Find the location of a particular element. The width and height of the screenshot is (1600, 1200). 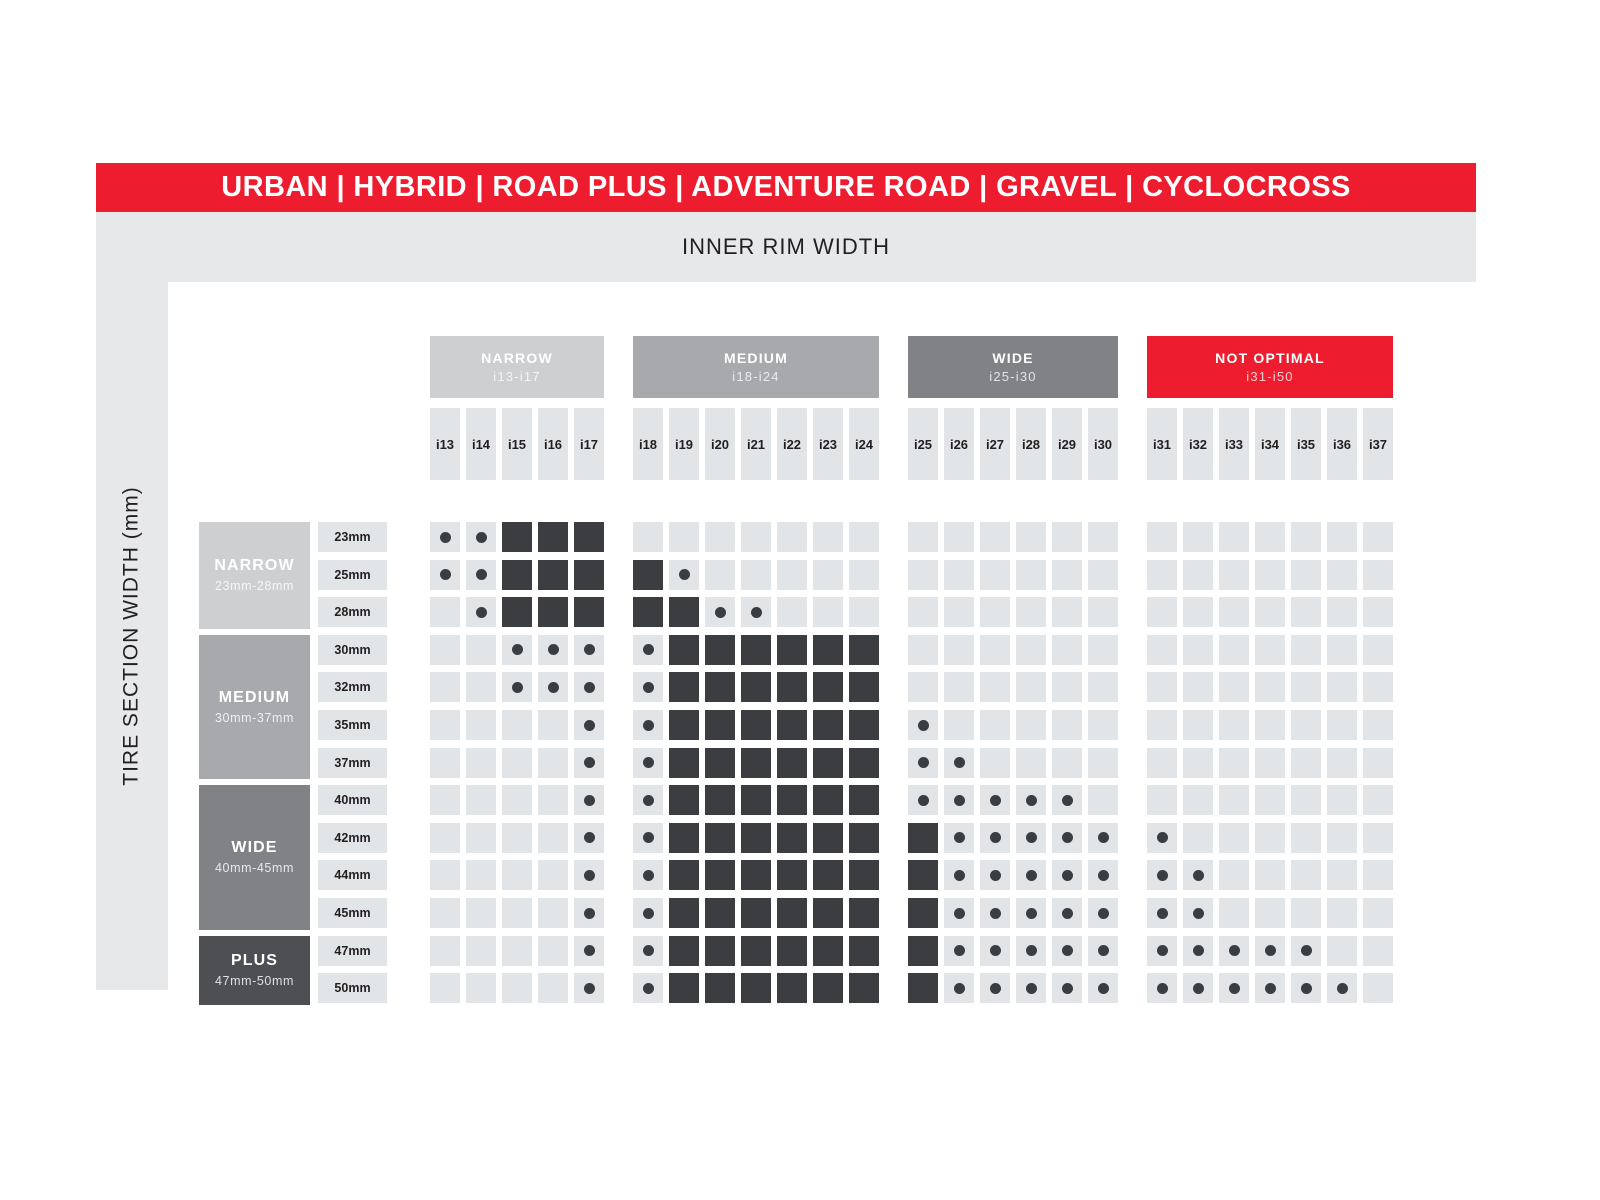

column-group-not-optimal: NOT OPTIMAL i31-i50 is located at coordinates (1270, 367).